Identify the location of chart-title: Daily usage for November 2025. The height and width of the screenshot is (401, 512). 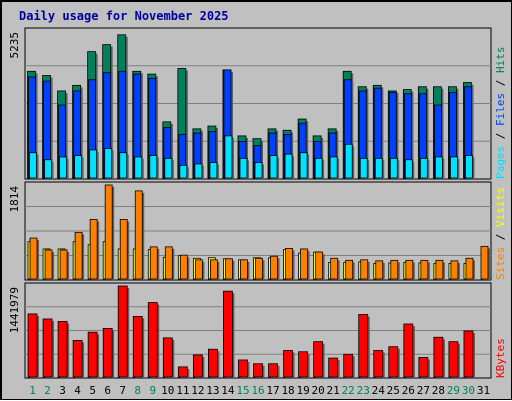
(124, 16).